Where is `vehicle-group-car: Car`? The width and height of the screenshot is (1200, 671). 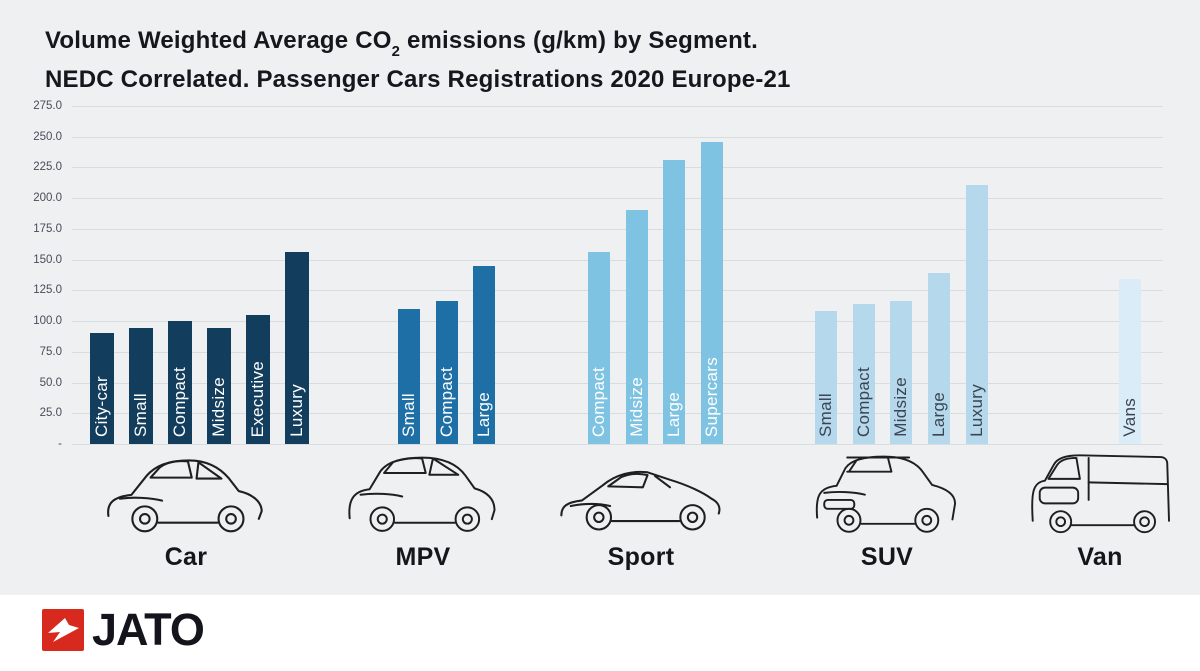 vehicle-group-car: Car is located at coordinates (186, 507).